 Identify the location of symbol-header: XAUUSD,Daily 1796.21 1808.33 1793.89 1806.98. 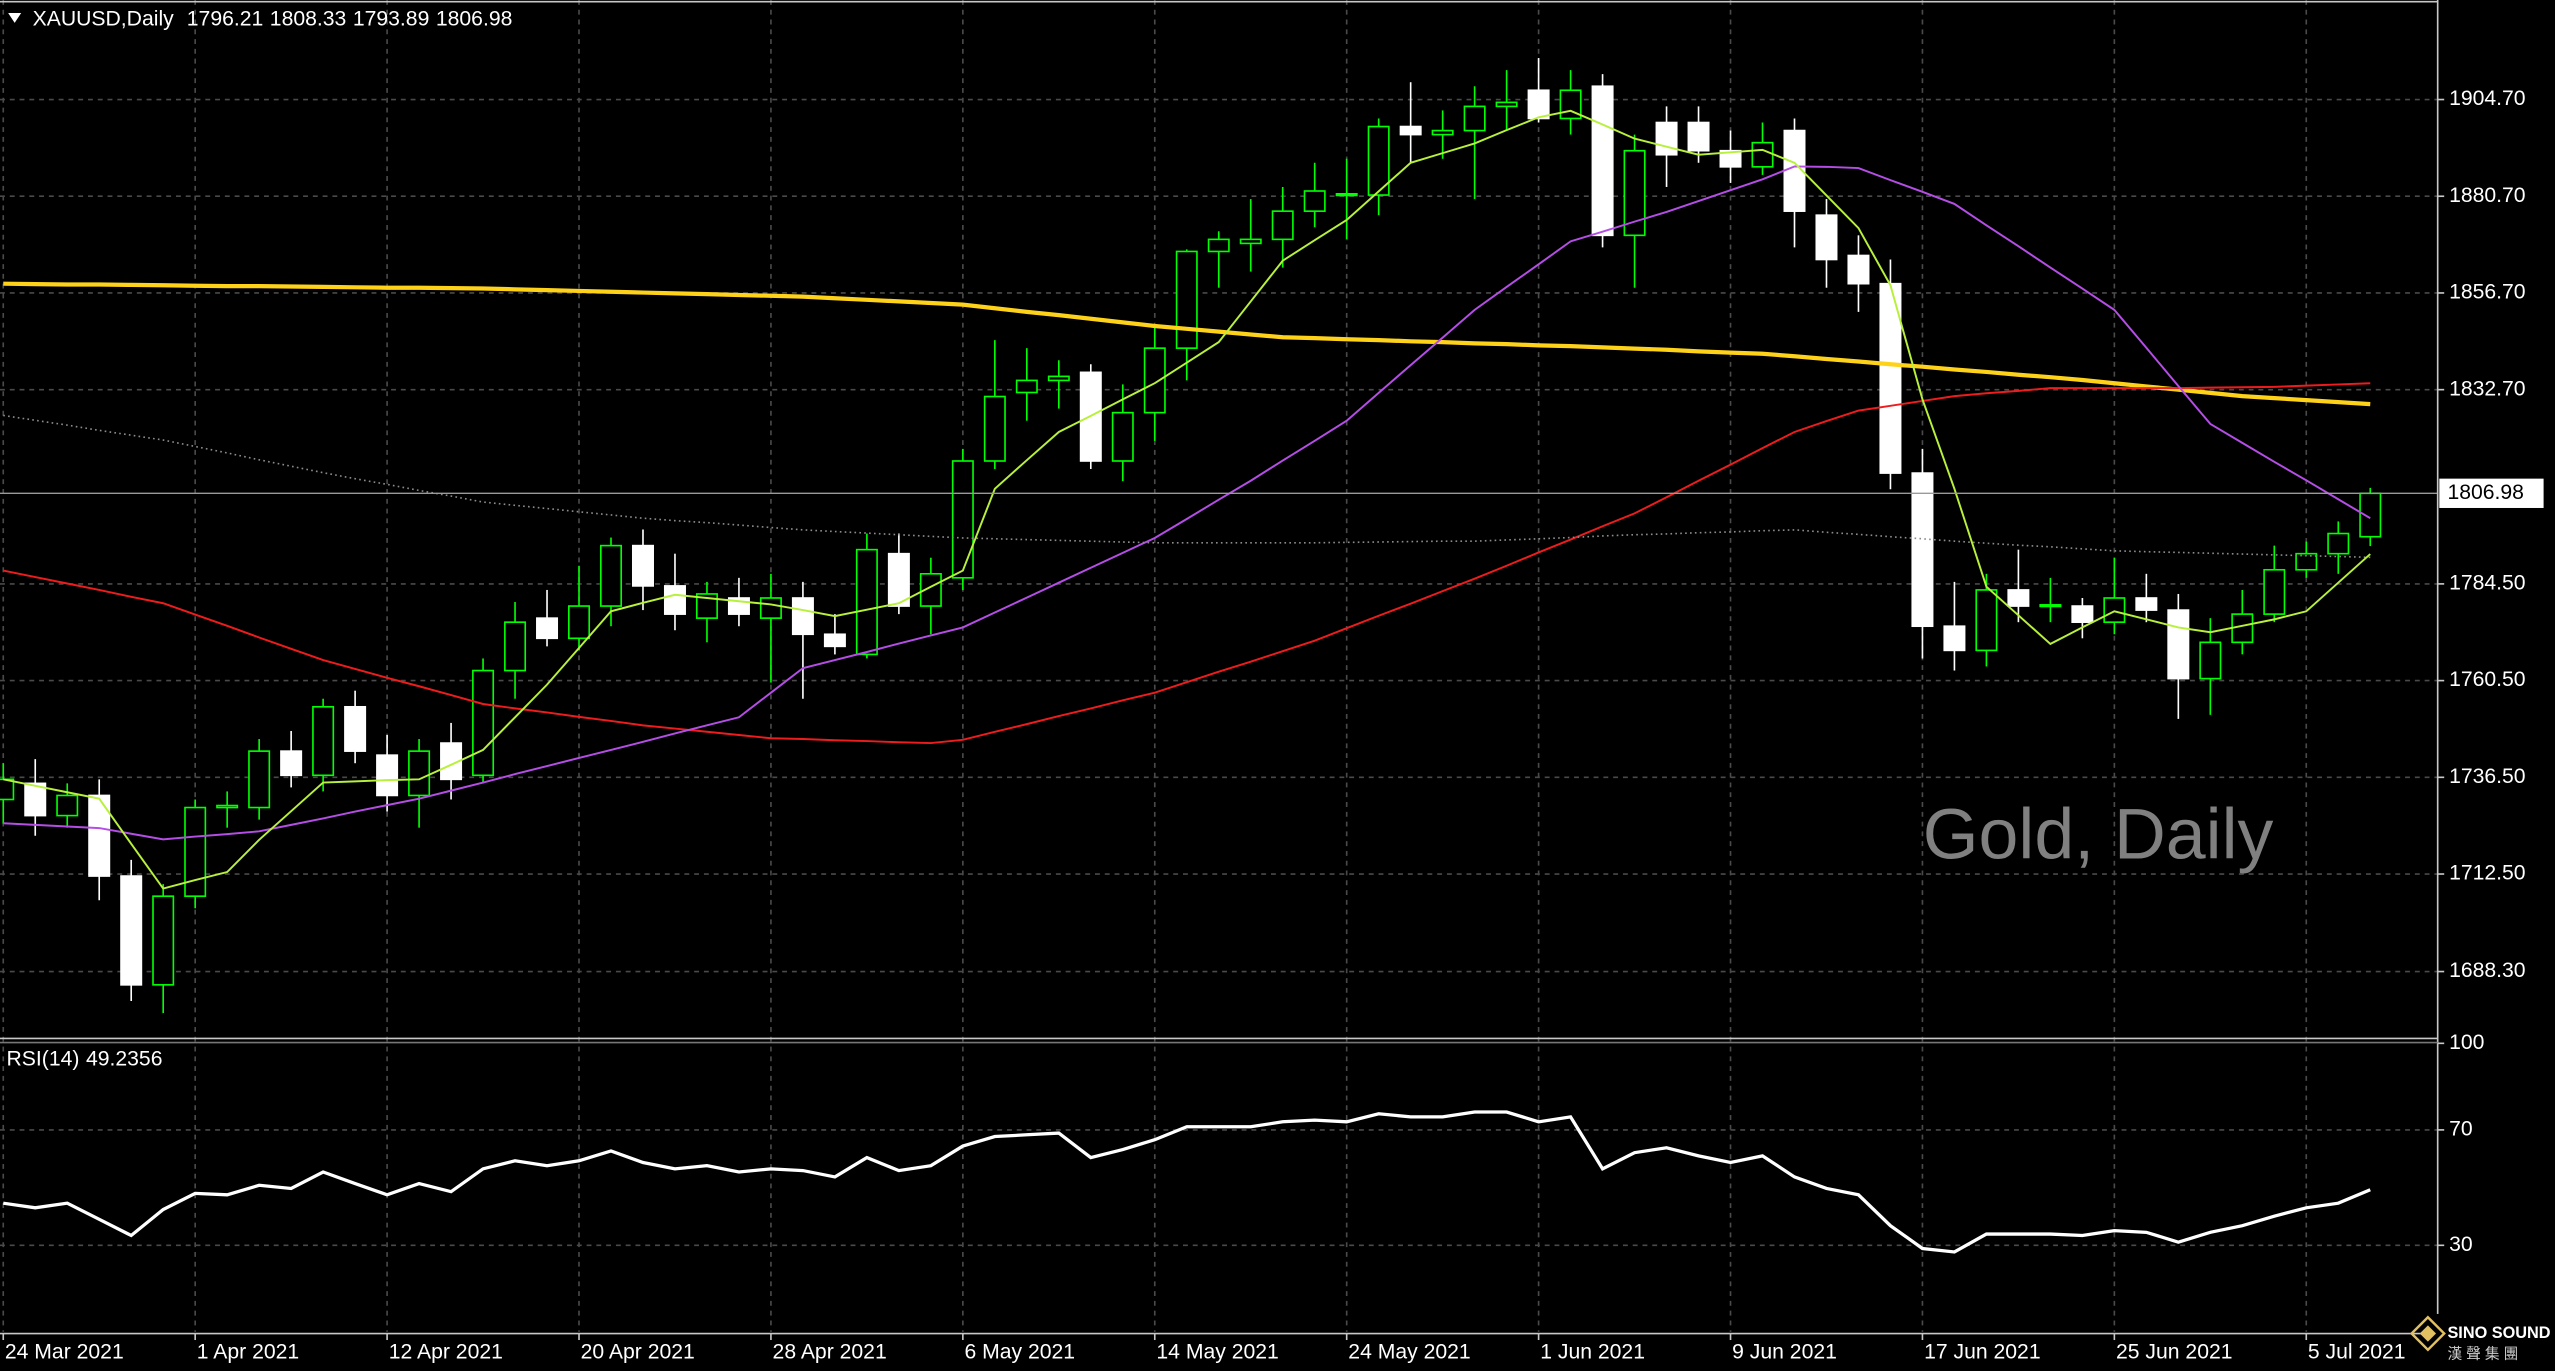
(273, 18).